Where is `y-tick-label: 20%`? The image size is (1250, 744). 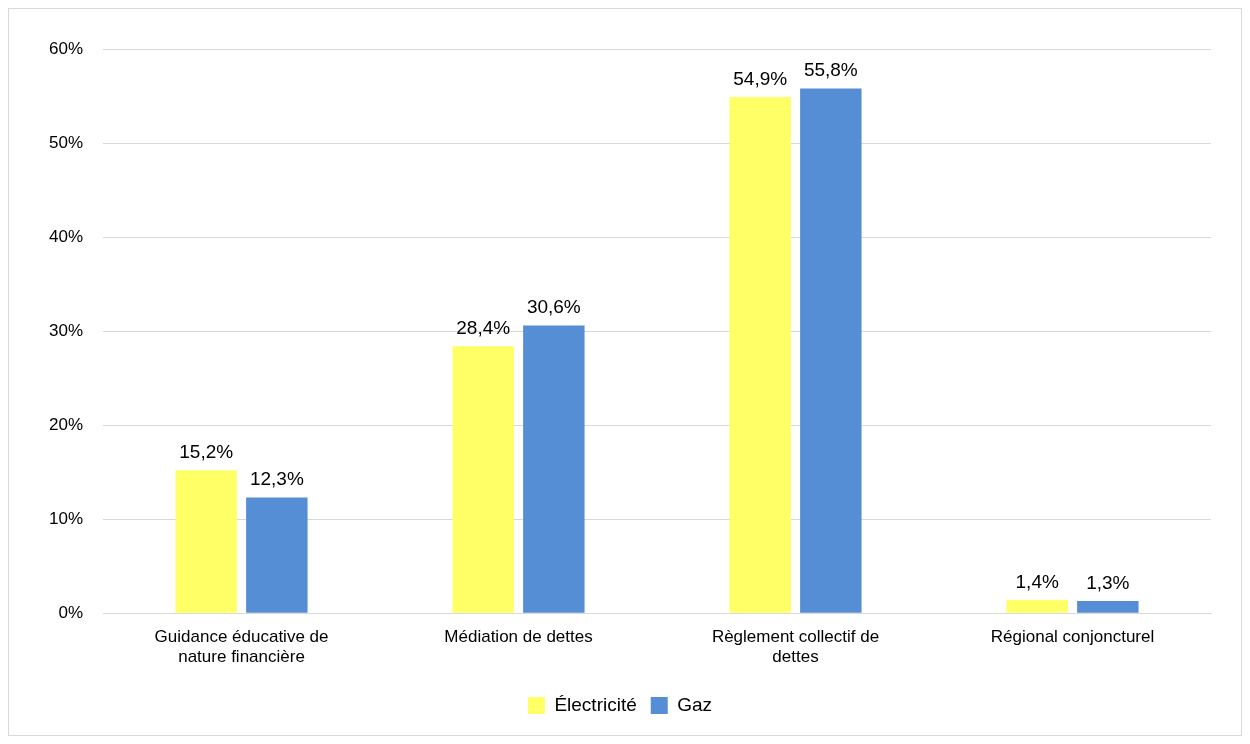 y-tick-label: 20% is located at coordinates (66, 424).